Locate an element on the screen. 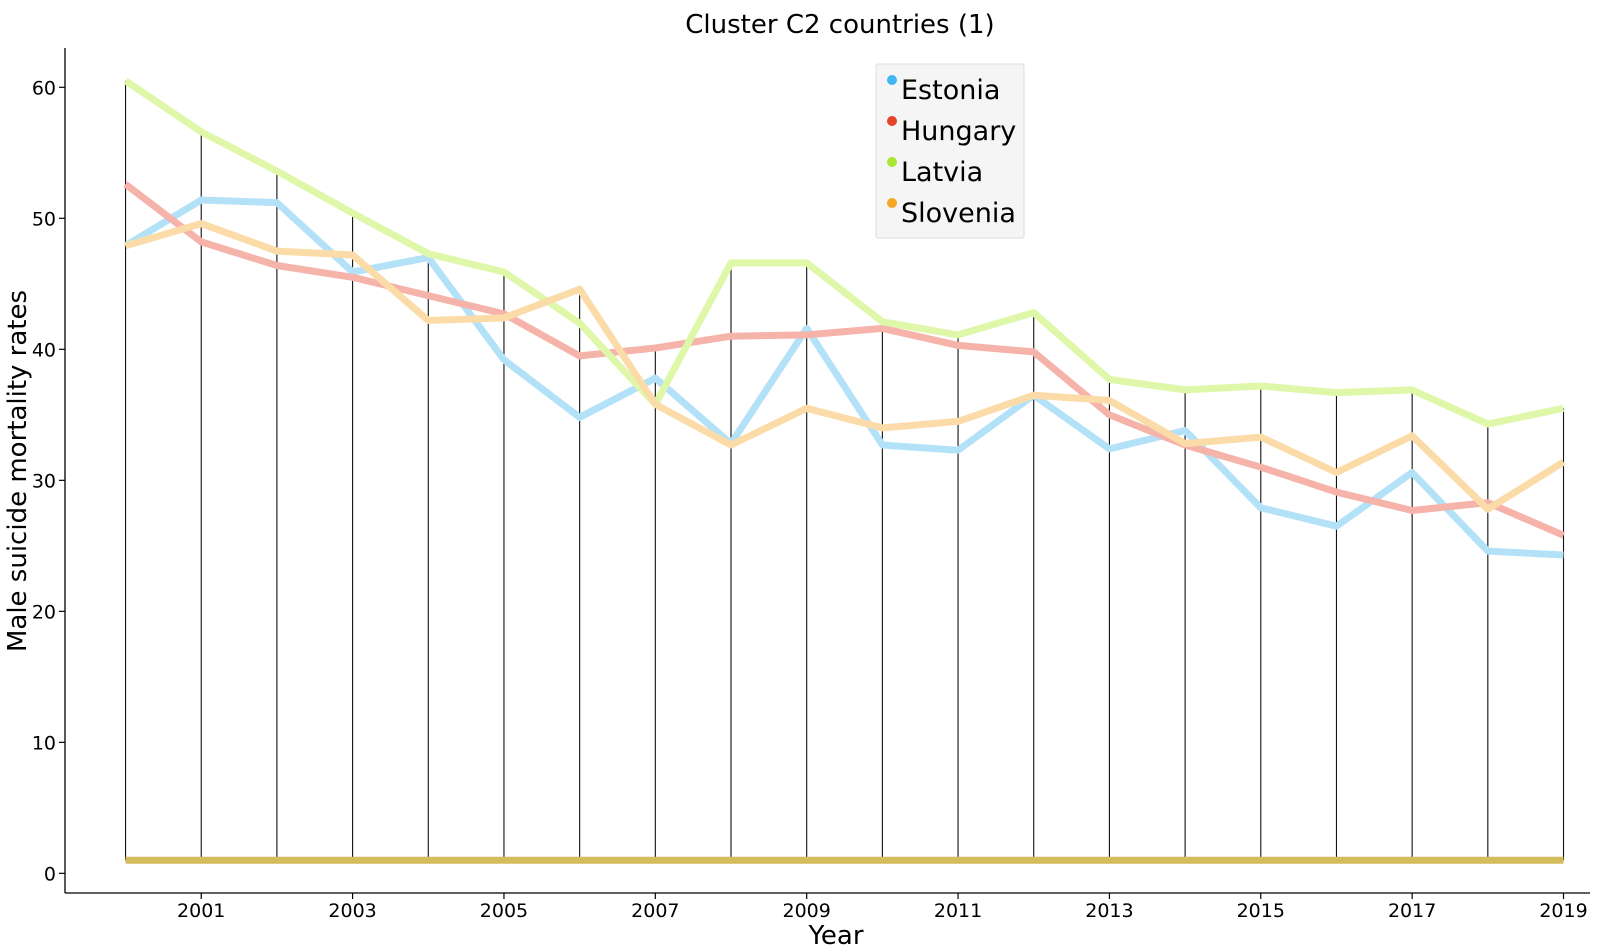 The width and height of the screenshot is (1617, 952). y-tick-label-50: 50 is located at coordinates (44, 219).